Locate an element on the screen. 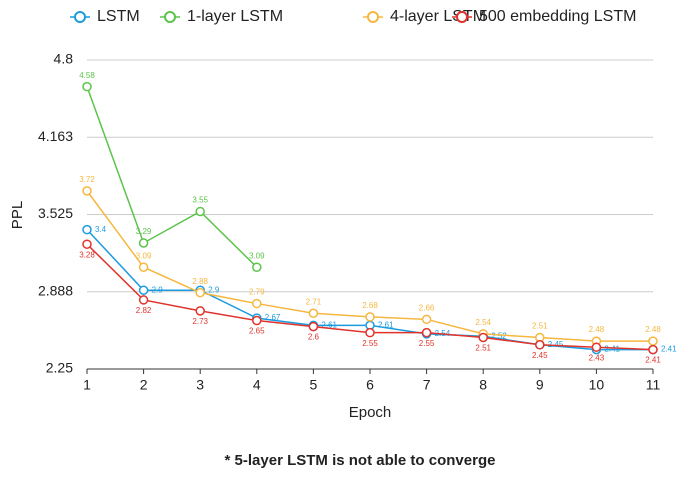  y-axis-label: PPL is located at coordinates (17, 215).